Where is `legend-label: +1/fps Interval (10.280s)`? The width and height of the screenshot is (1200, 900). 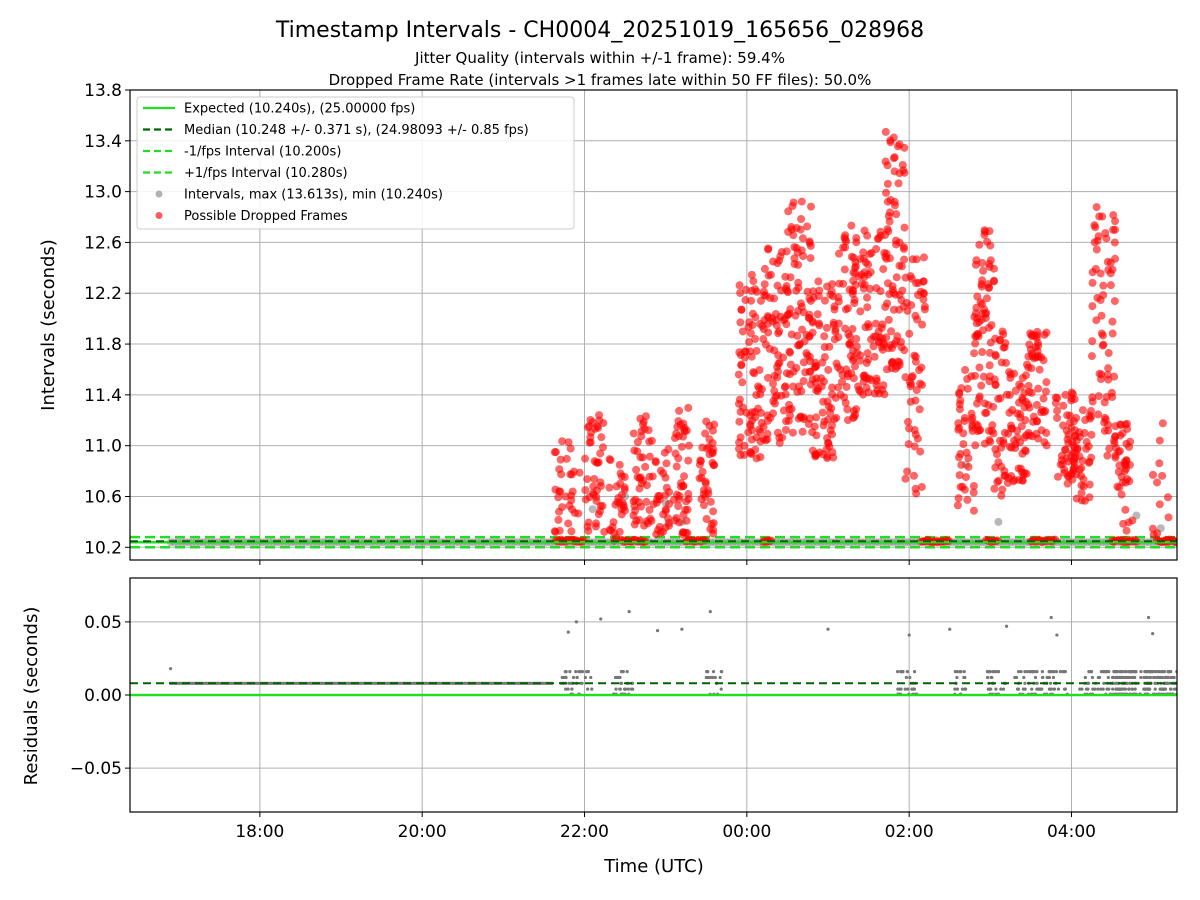
legend-label: +1/fps Interval (10.280s) is located at coordinates (266, 173).